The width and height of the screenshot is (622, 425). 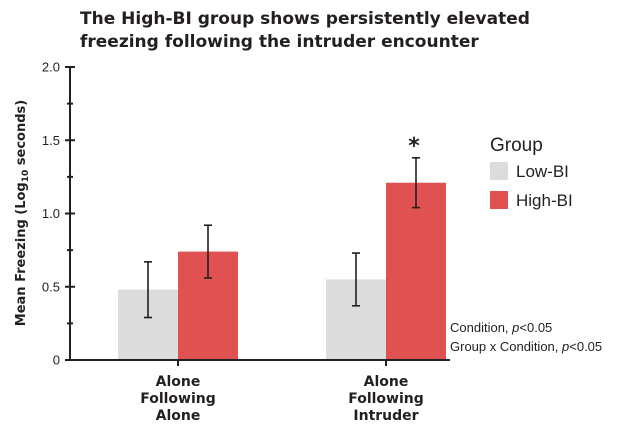 What do you see at coordinates (51, 140) in the screenshot?
I see `y-tick-label: 1.5` at bounding box center [51, 140].